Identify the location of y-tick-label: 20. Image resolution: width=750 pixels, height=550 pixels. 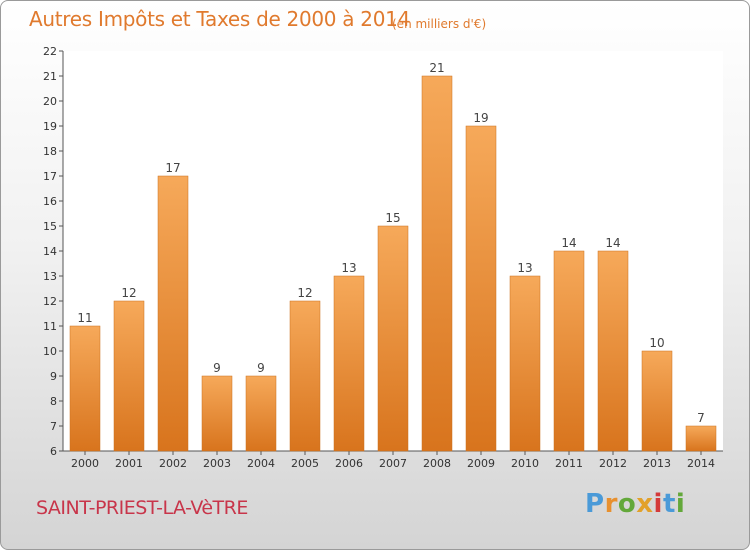
(50, 101).